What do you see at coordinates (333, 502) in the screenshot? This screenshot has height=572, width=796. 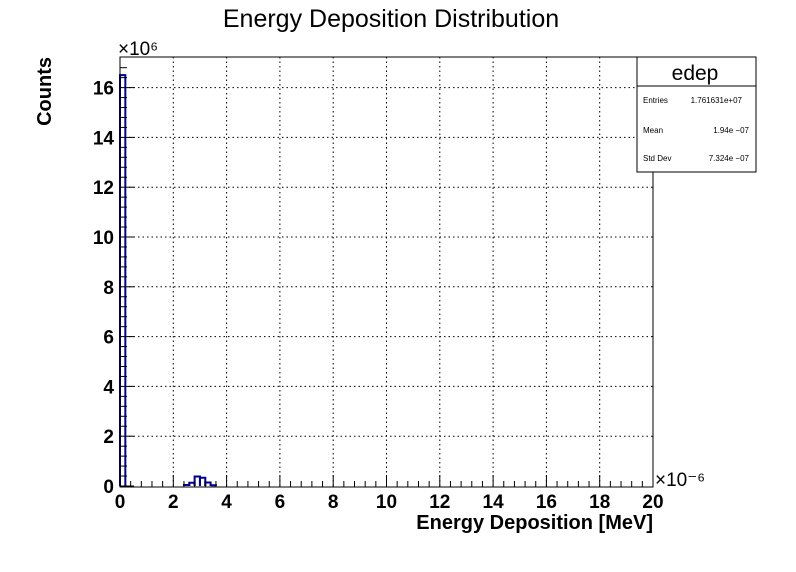 I see `x-tick-label: 8` at bounding box center [333, 502].